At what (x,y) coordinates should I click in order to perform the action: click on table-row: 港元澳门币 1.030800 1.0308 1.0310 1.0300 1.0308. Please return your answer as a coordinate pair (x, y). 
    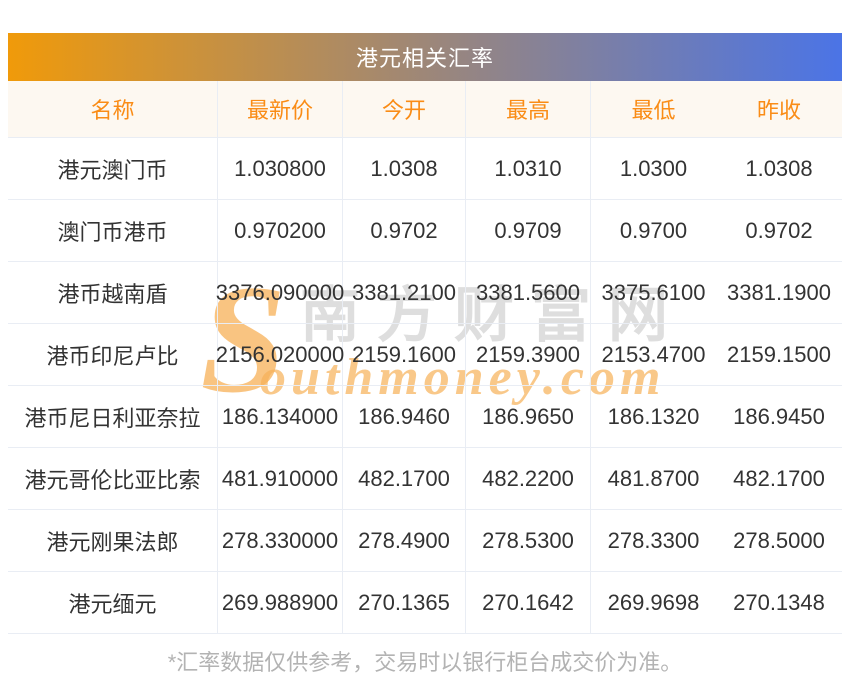
    Looking at the image, I should click on (425, 169).